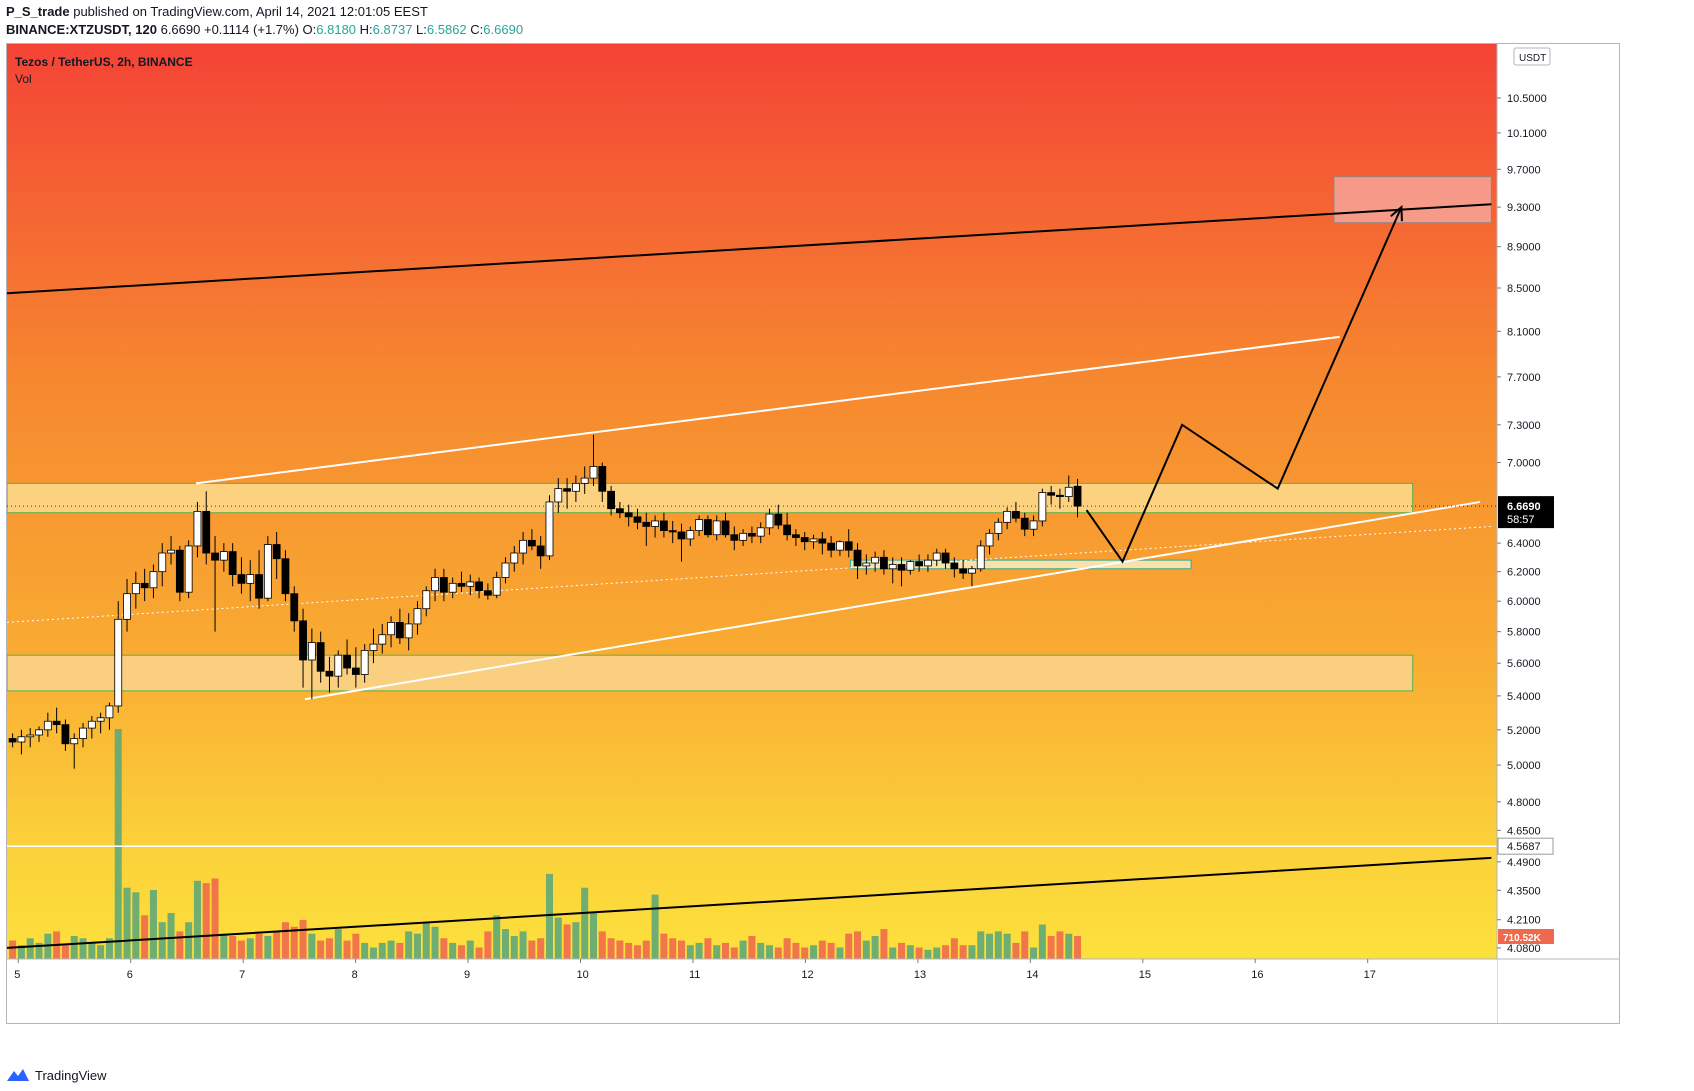 The image size is (1694, 1091). Describe the element at coordinates (1524, 949) in the screenshot. I see `price-tick-label: 4.0800` at that location.